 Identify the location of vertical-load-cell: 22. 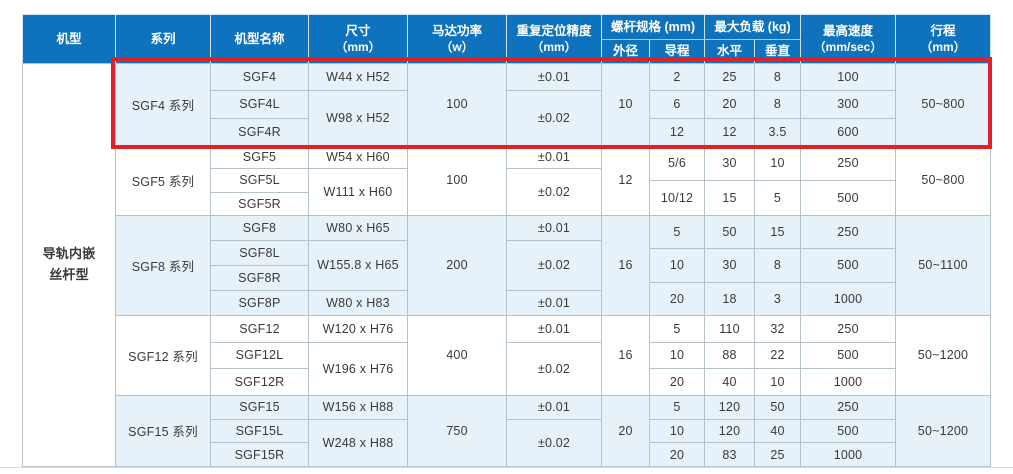
(777, 355).